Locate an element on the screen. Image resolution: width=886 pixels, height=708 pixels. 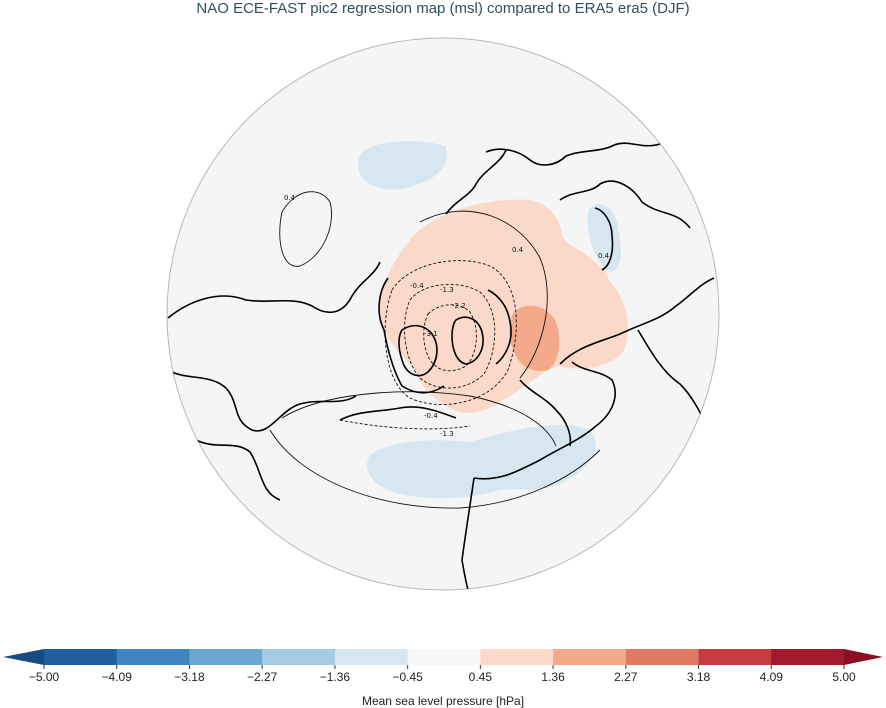
strong-positive-anomaly-core is located at coordinates (534, 338).